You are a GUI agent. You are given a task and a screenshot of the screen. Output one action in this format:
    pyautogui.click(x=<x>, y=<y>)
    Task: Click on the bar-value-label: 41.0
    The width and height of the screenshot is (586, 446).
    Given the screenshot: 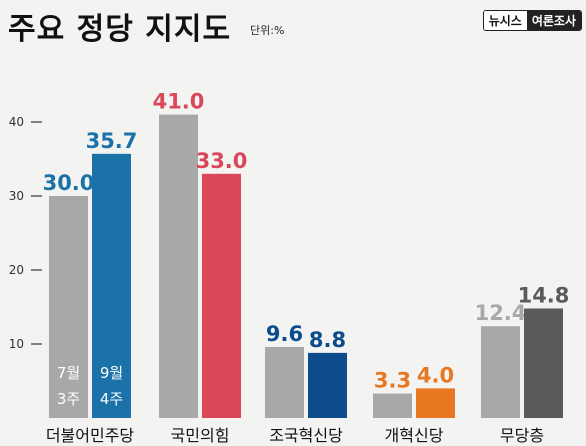 What is the action you would take?
    pyautogui.click(x=179, y=102)
    